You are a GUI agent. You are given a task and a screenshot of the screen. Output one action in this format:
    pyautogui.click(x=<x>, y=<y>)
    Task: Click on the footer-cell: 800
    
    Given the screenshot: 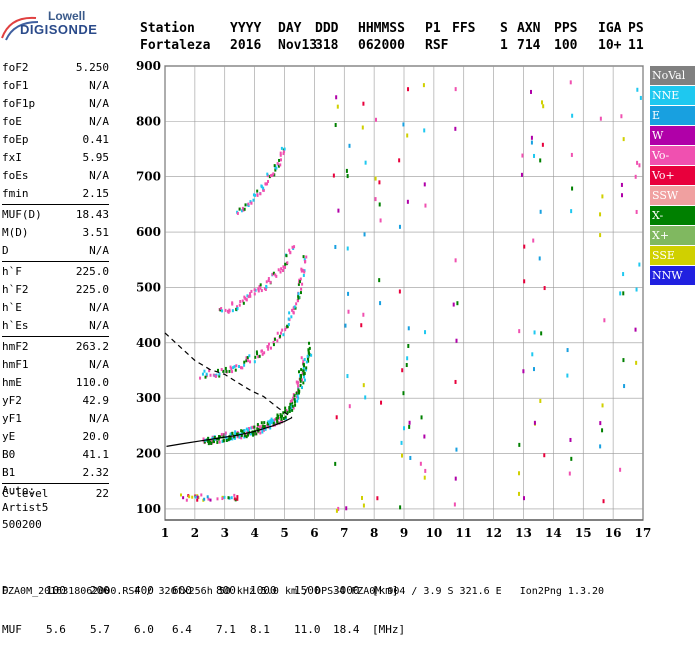 What is the action you would take?
    pyautogui.click(x=226, y=590)
    